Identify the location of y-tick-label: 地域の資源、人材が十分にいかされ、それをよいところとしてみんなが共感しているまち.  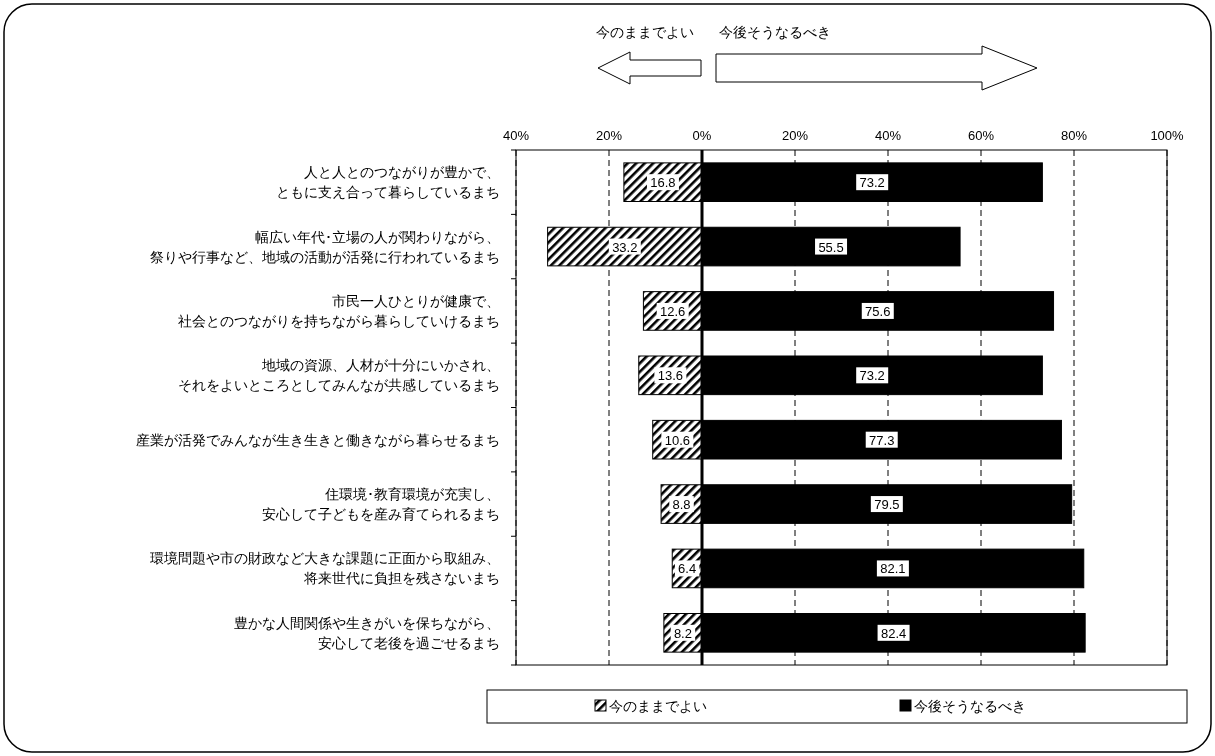
(339, 375).